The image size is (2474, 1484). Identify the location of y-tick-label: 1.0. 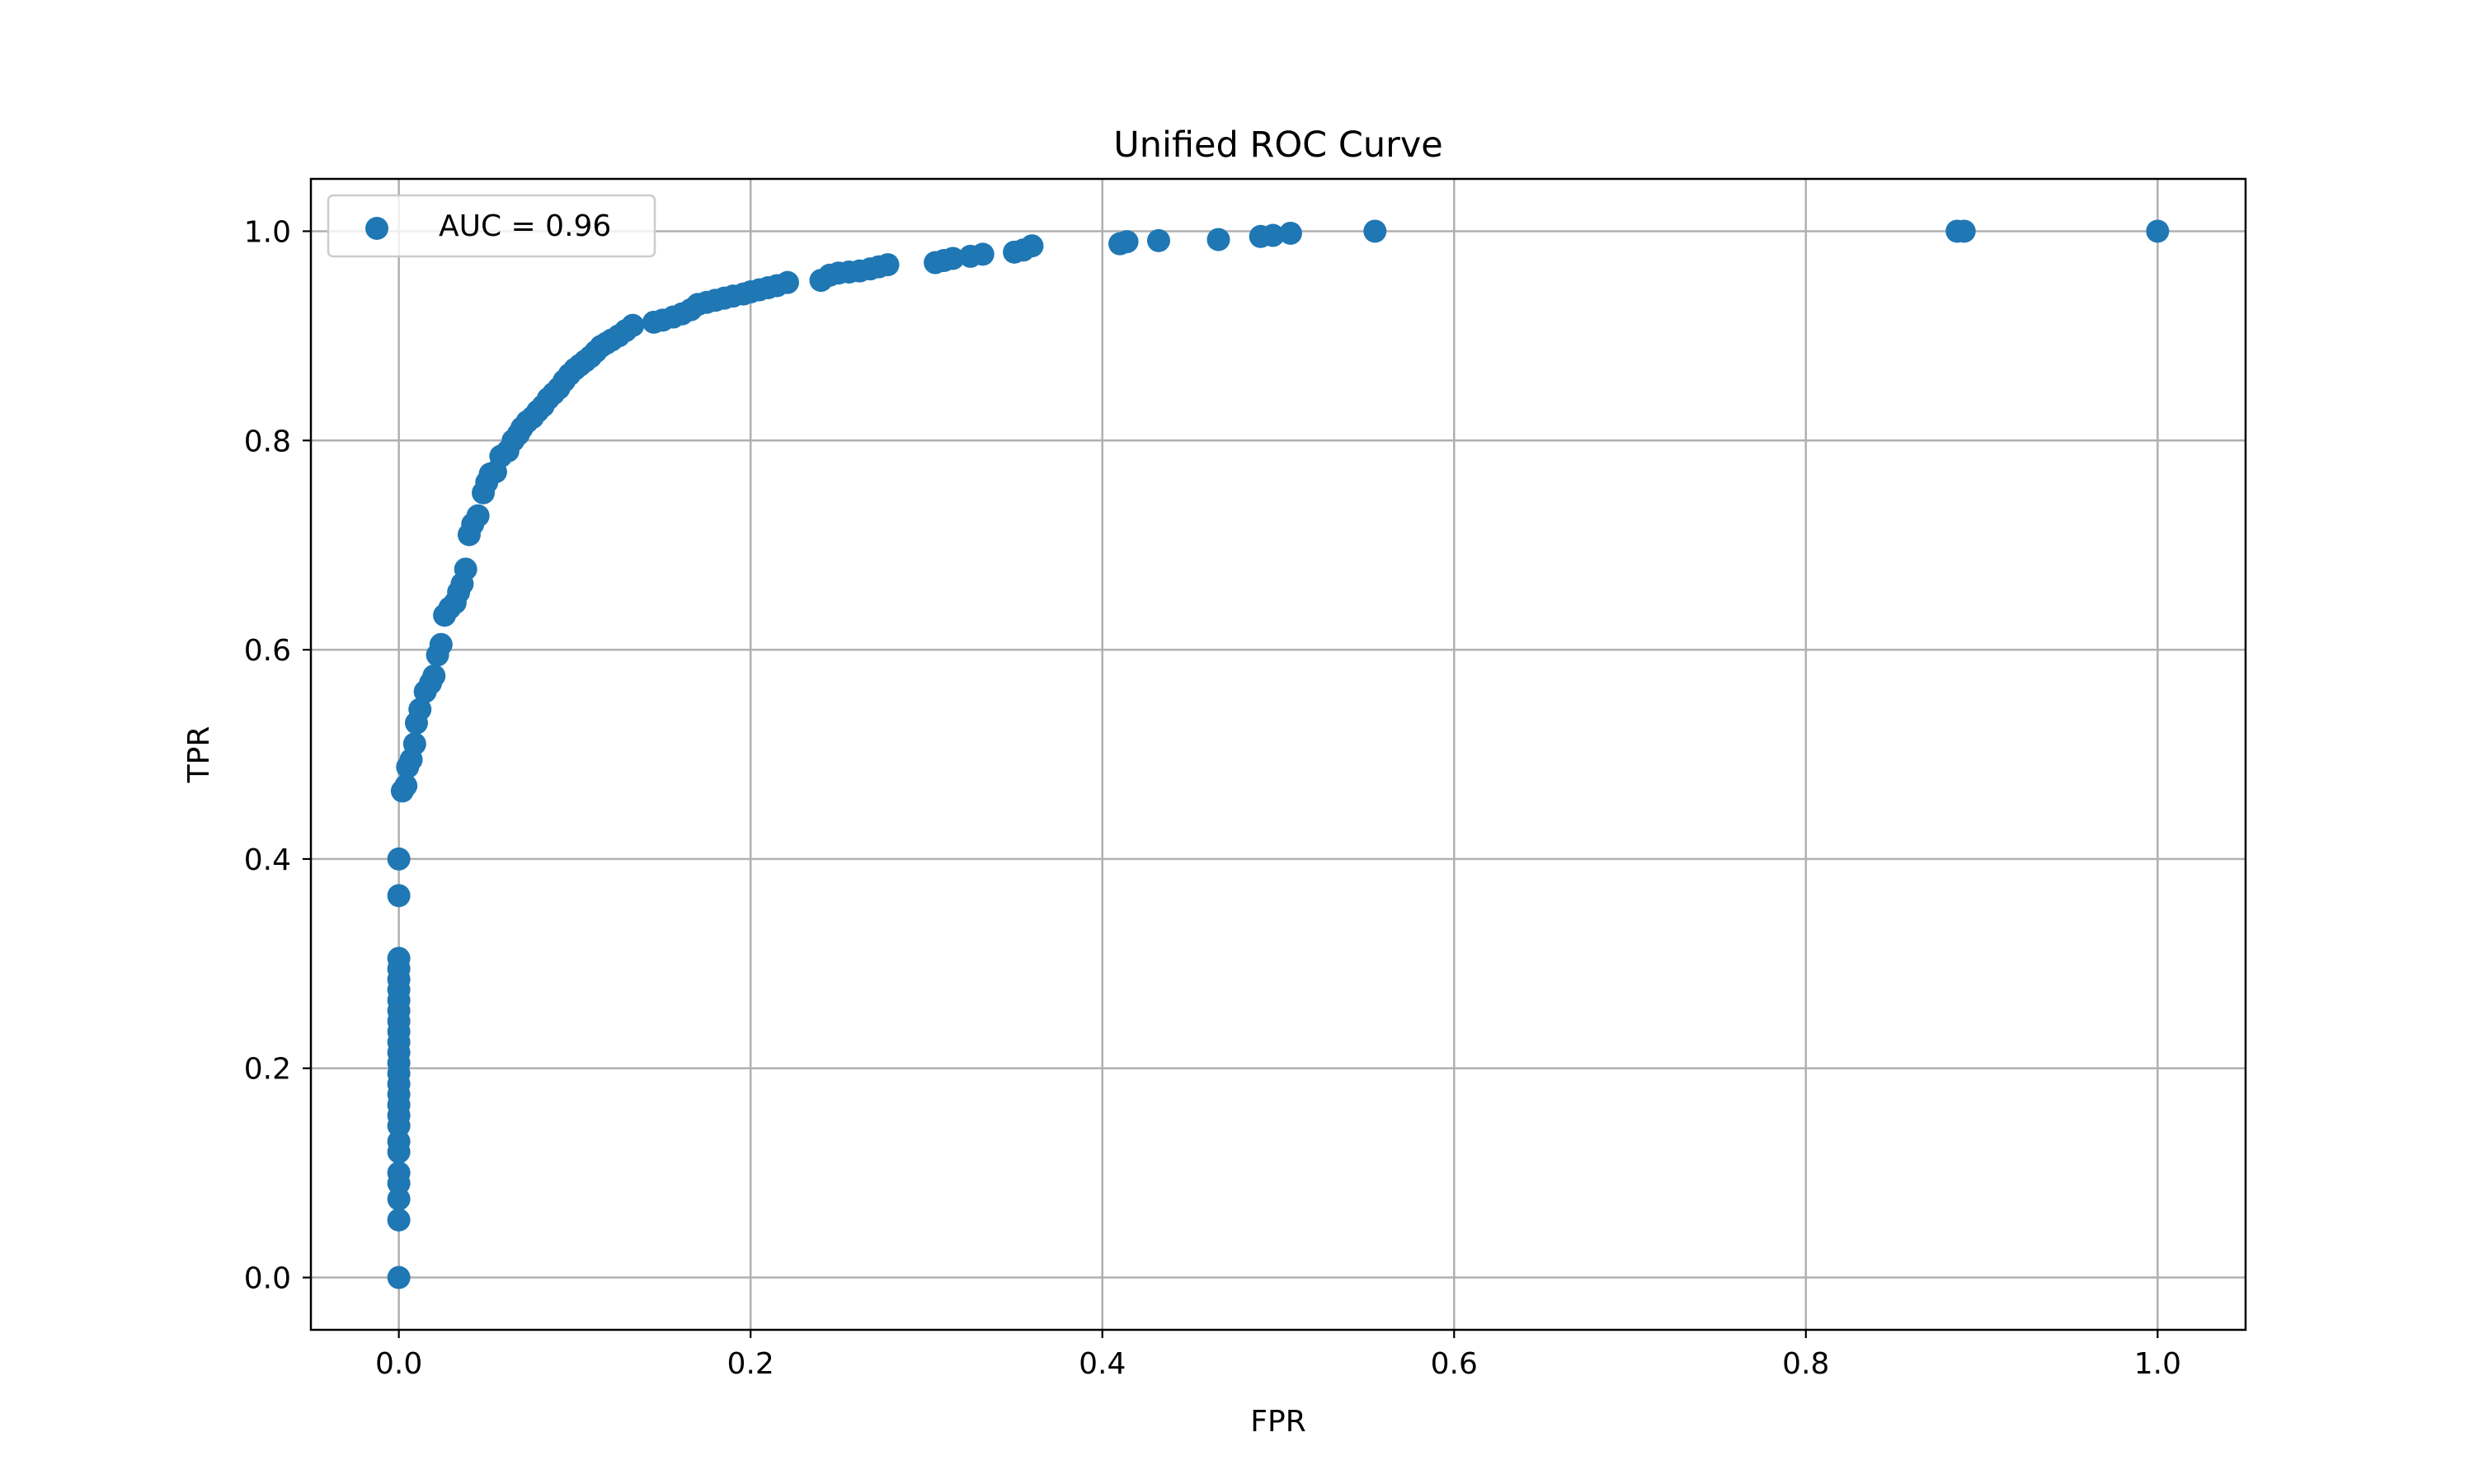
(267, 232).